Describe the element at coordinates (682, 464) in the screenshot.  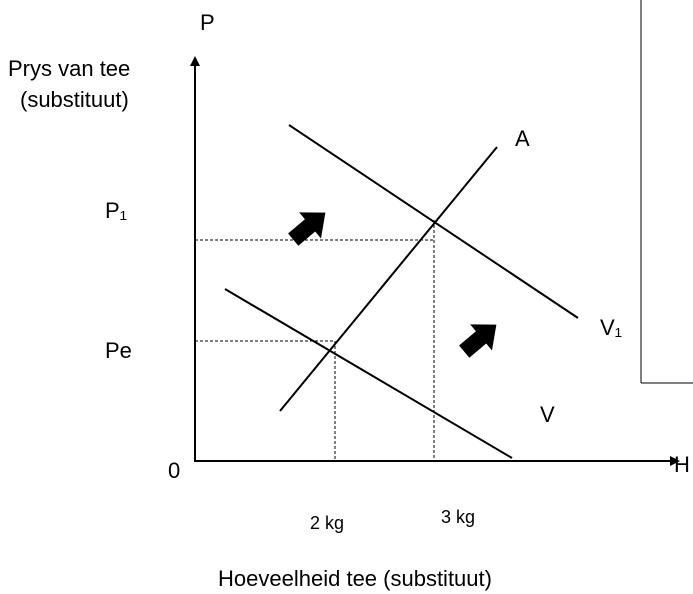
I see `x-axis-letter: H` at that location.